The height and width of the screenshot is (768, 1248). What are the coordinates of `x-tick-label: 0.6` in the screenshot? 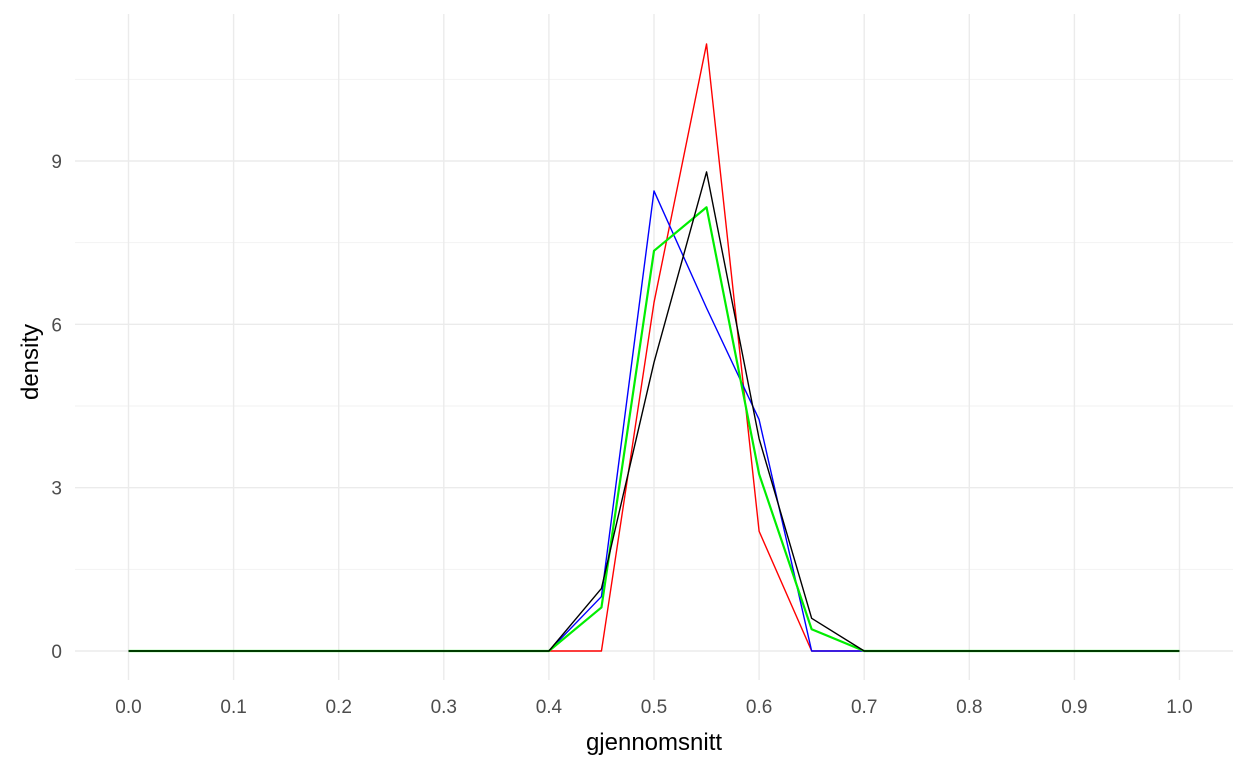 It's located at (759, 707).